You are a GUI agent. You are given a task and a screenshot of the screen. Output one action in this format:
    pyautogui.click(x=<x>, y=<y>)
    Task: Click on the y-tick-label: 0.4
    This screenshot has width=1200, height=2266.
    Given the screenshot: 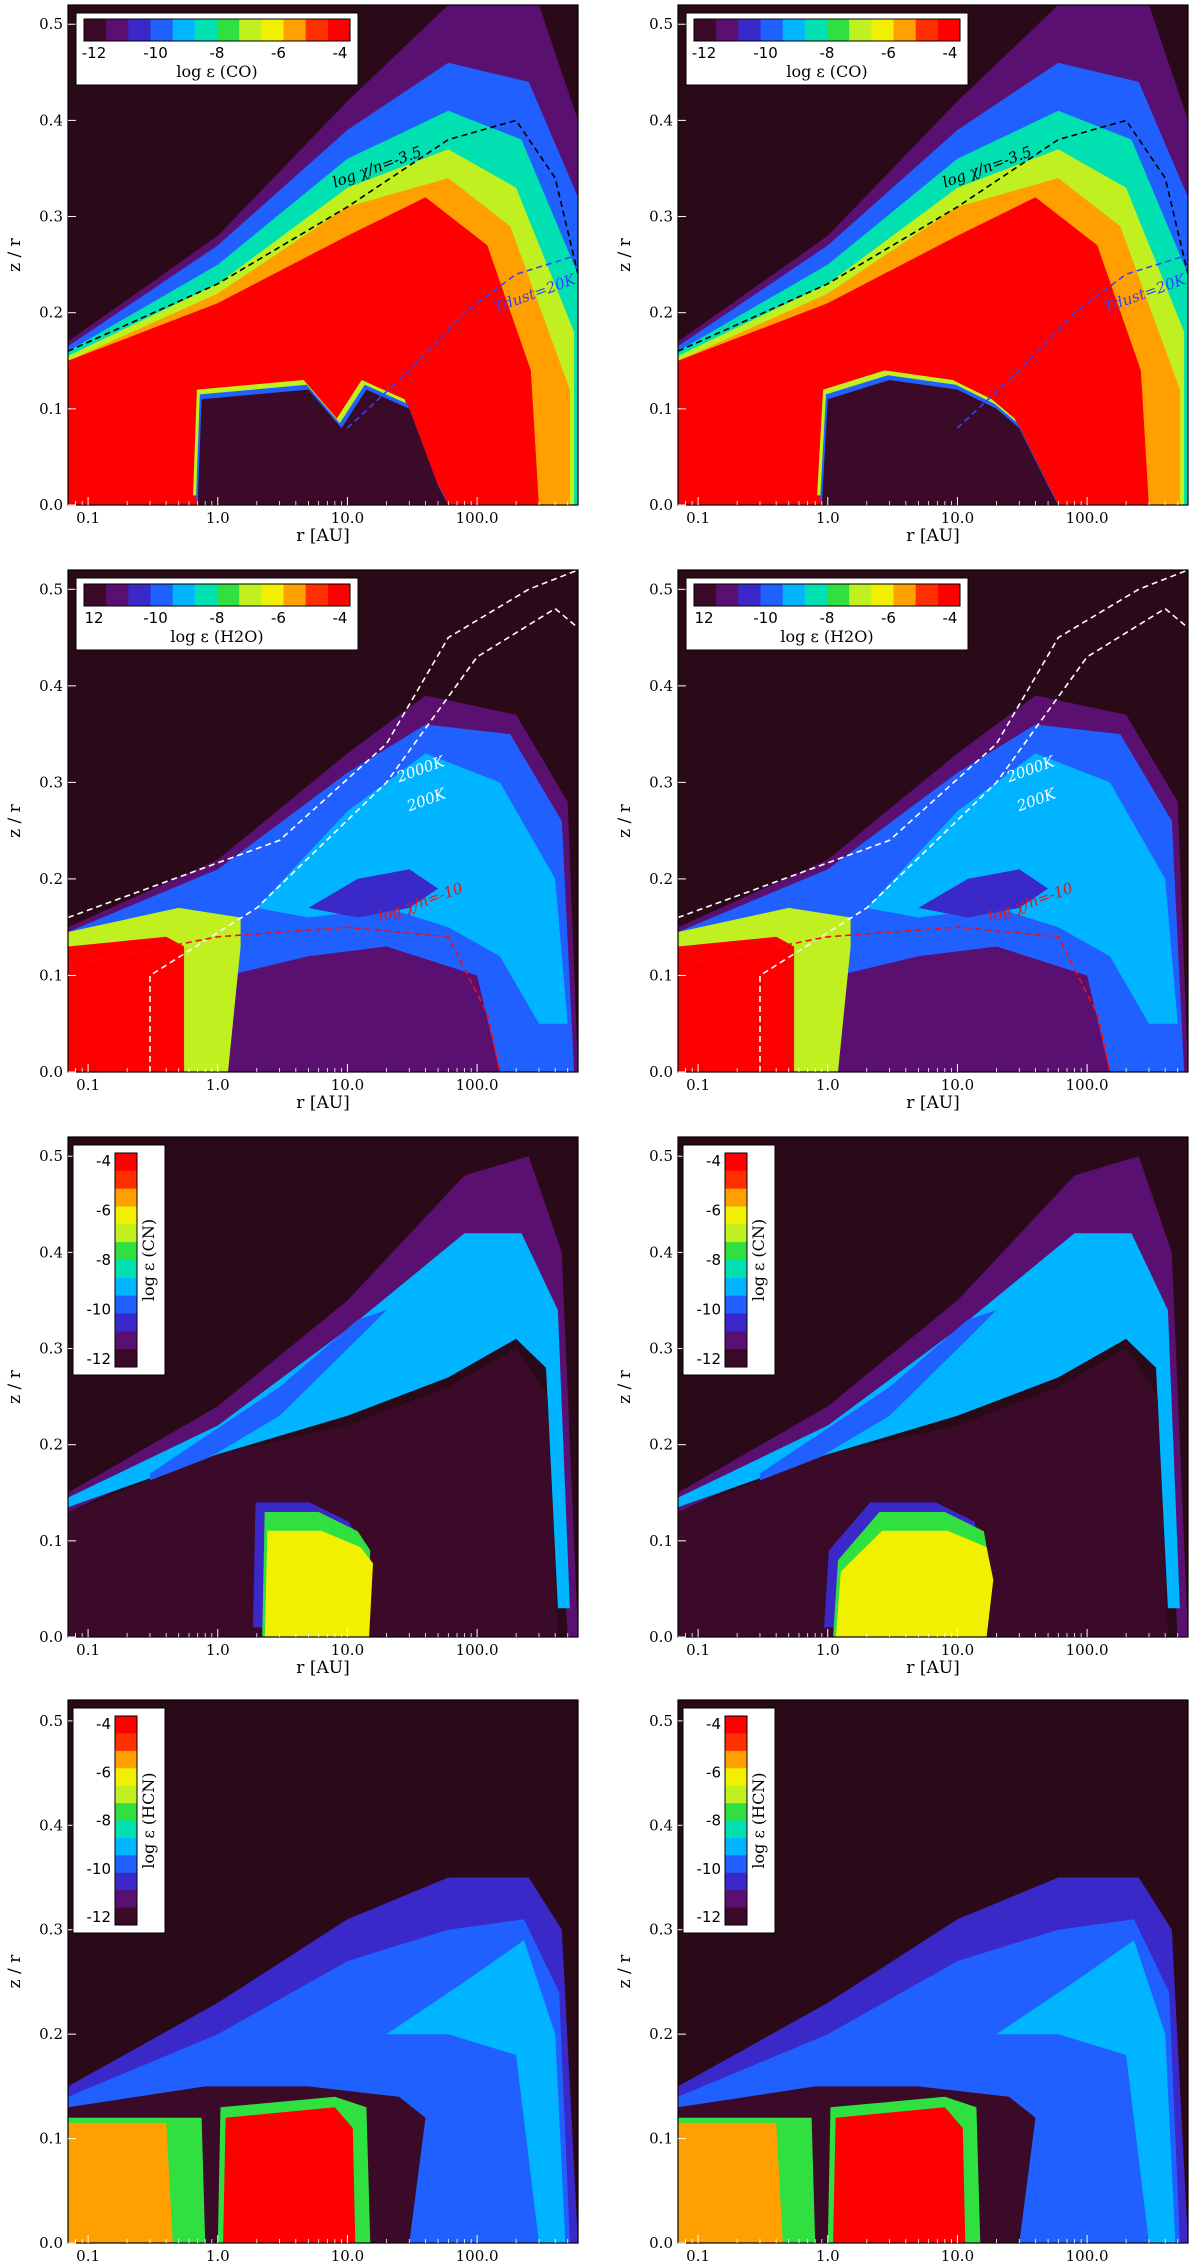 What is the action you would take?
    pyautogui.click(x=51, y=1825)
    